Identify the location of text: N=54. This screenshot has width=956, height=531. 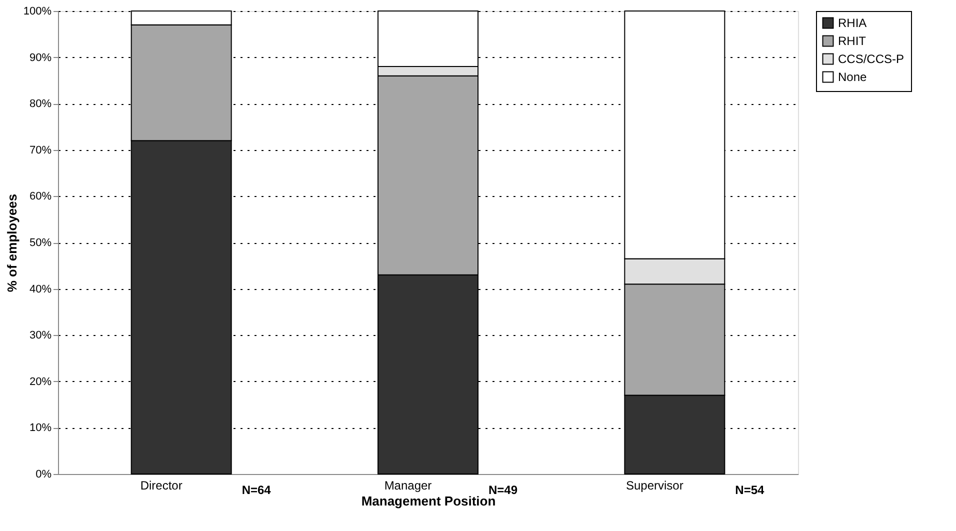
(749, 490).